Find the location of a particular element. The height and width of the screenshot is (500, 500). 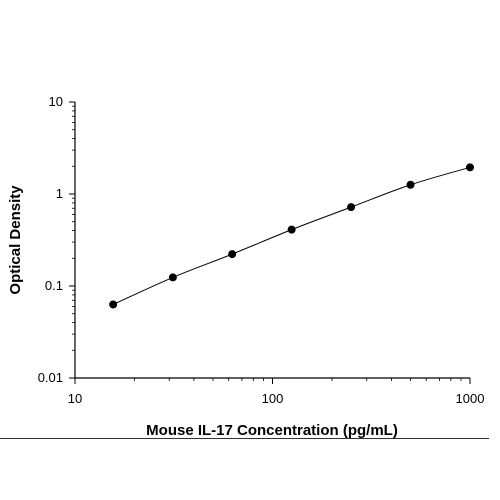

x-tick-label: 1000 is located at coordinates (470, 398).